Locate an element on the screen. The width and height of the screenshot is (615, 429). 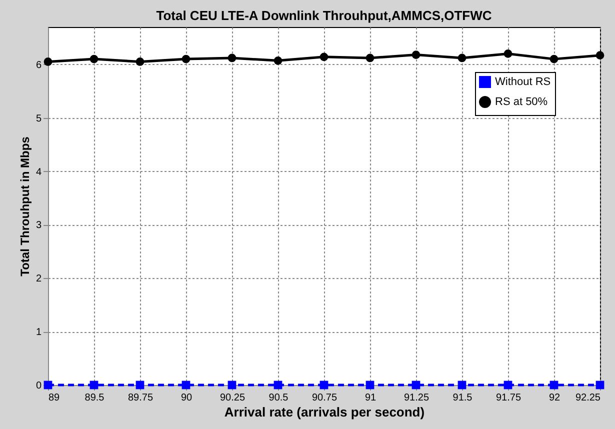
x-tick-label: 90.25 is located at coordinates (233, 398).